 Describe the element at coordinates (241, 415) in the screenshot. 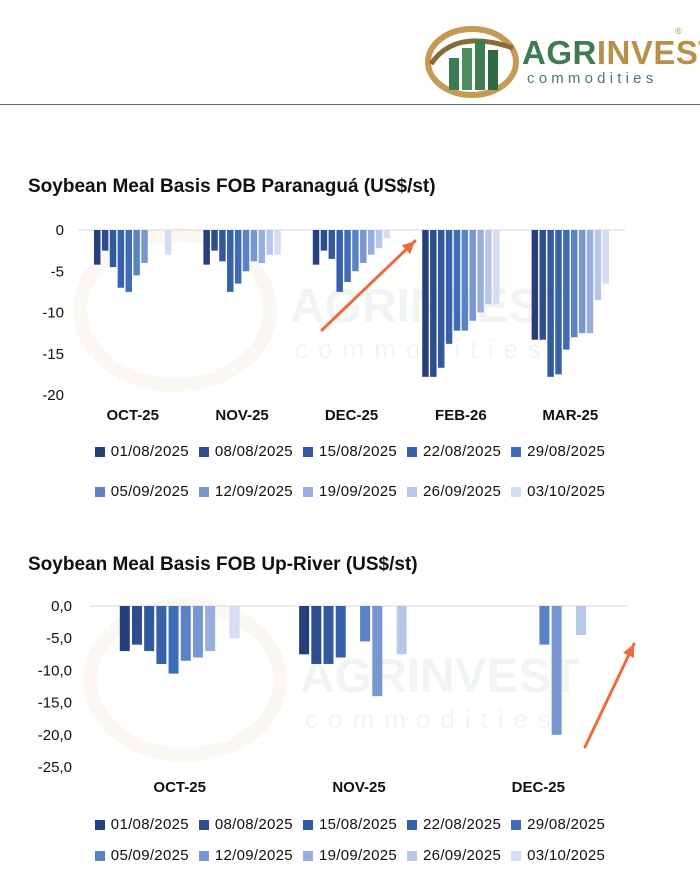

I see `chart1-xtick-label: NOV-25` at that location.